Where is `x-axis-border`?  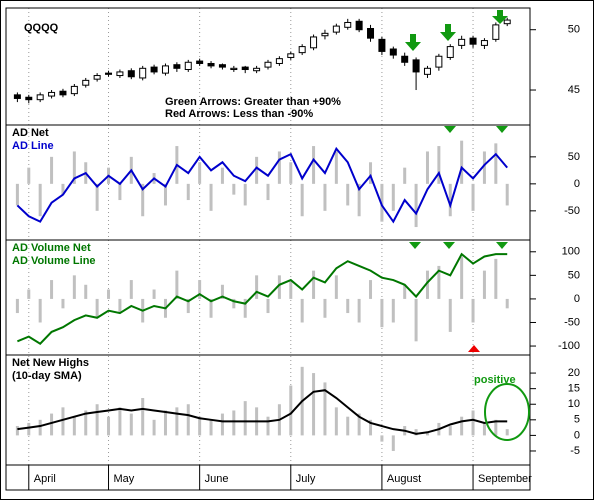
x-axis-border is located at coordinates (268, 477).